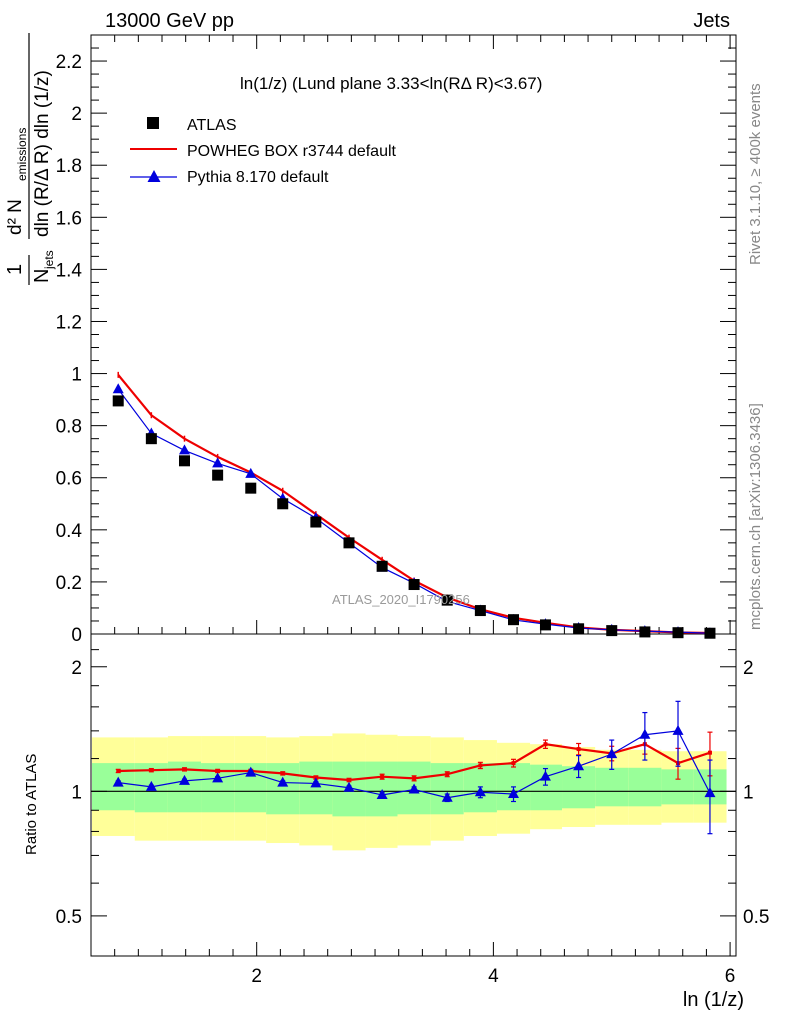 The image size is (786, 1024). What do you see at coordinates (69, 531) in the screenshot?
I see `y-tick-label: 0.4` at bounding box center [69, 531].